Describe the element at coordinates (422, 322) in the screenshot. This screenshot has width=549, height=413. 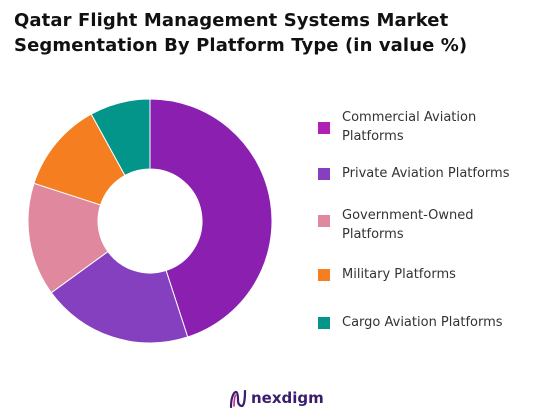
I see `legend-label-cargo: Cargo Aviation Platforms` at that location.